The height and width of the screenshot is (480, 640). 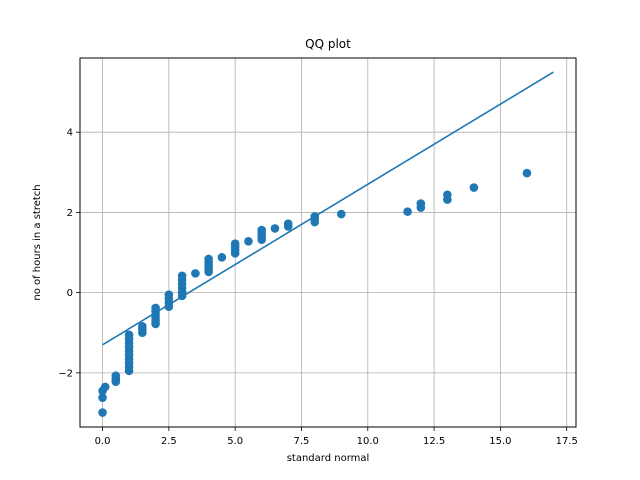 What do you see at coordinates (37, 242) in the screenshot?
I see `y-axis-label: no of hours in a stretch` at bounding box center [37, 242].